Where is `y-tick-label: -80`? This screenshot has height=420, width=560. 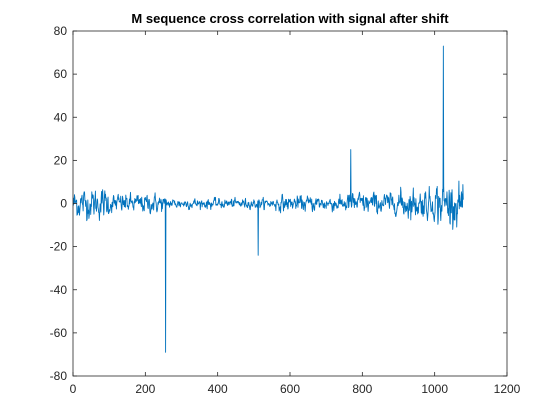
y-tick-label: -80 is located at coordinates (59, 376).